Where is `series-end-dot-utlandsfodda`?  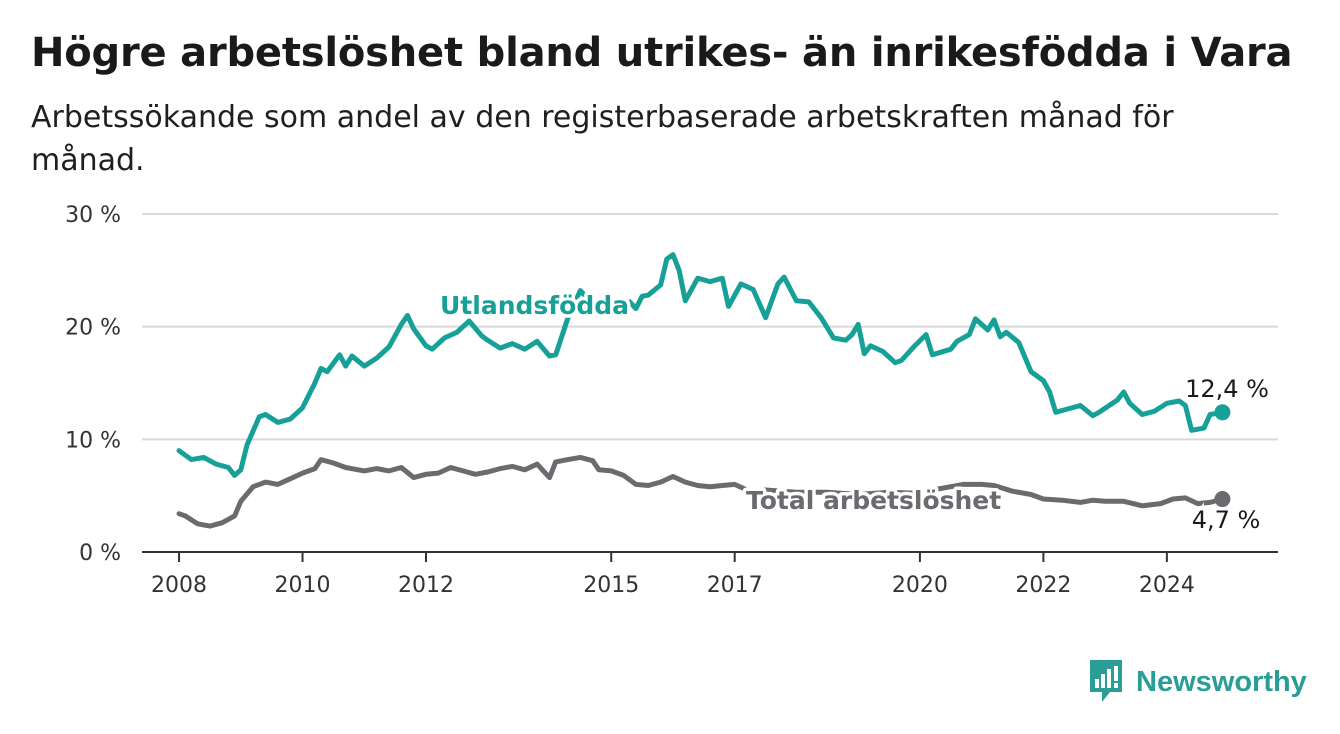 series-end-dot-utlandsfodda is located at coordinates (1222, 412).